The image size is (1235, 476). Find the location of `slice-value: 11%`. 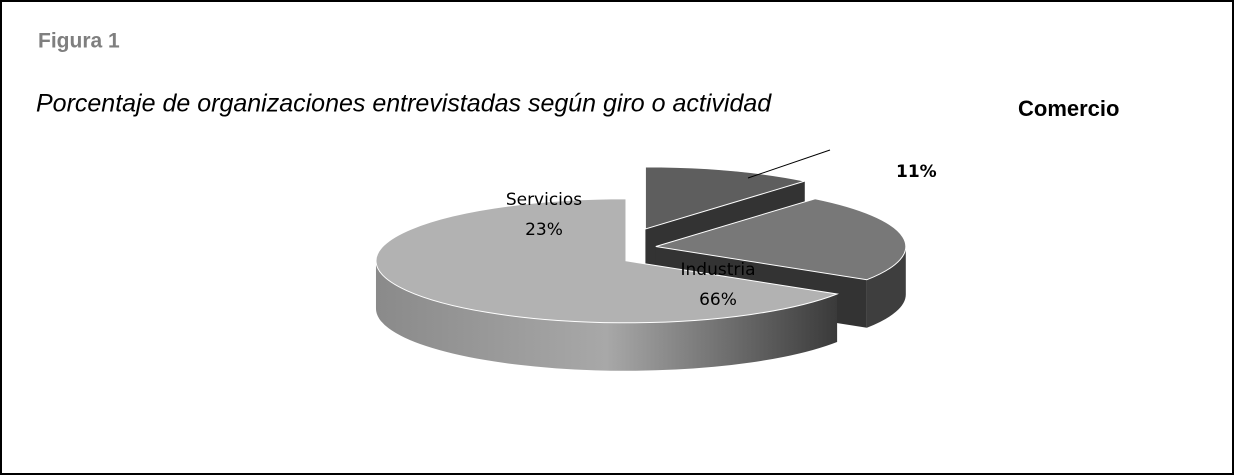

slice-value: 11% is located at coordinates (916, 172).